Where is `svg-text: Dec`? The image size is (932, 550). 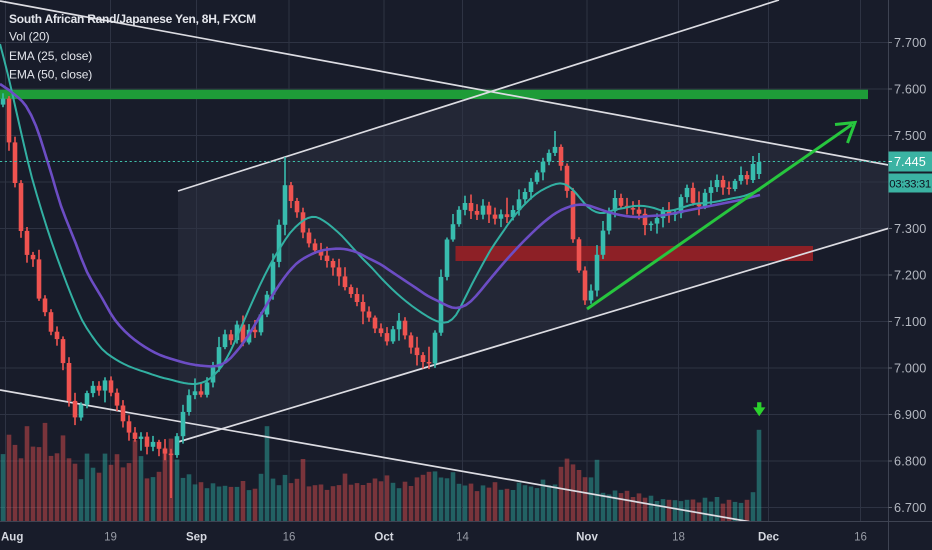 svg-text: Dec is located at coordinates (769, 538).